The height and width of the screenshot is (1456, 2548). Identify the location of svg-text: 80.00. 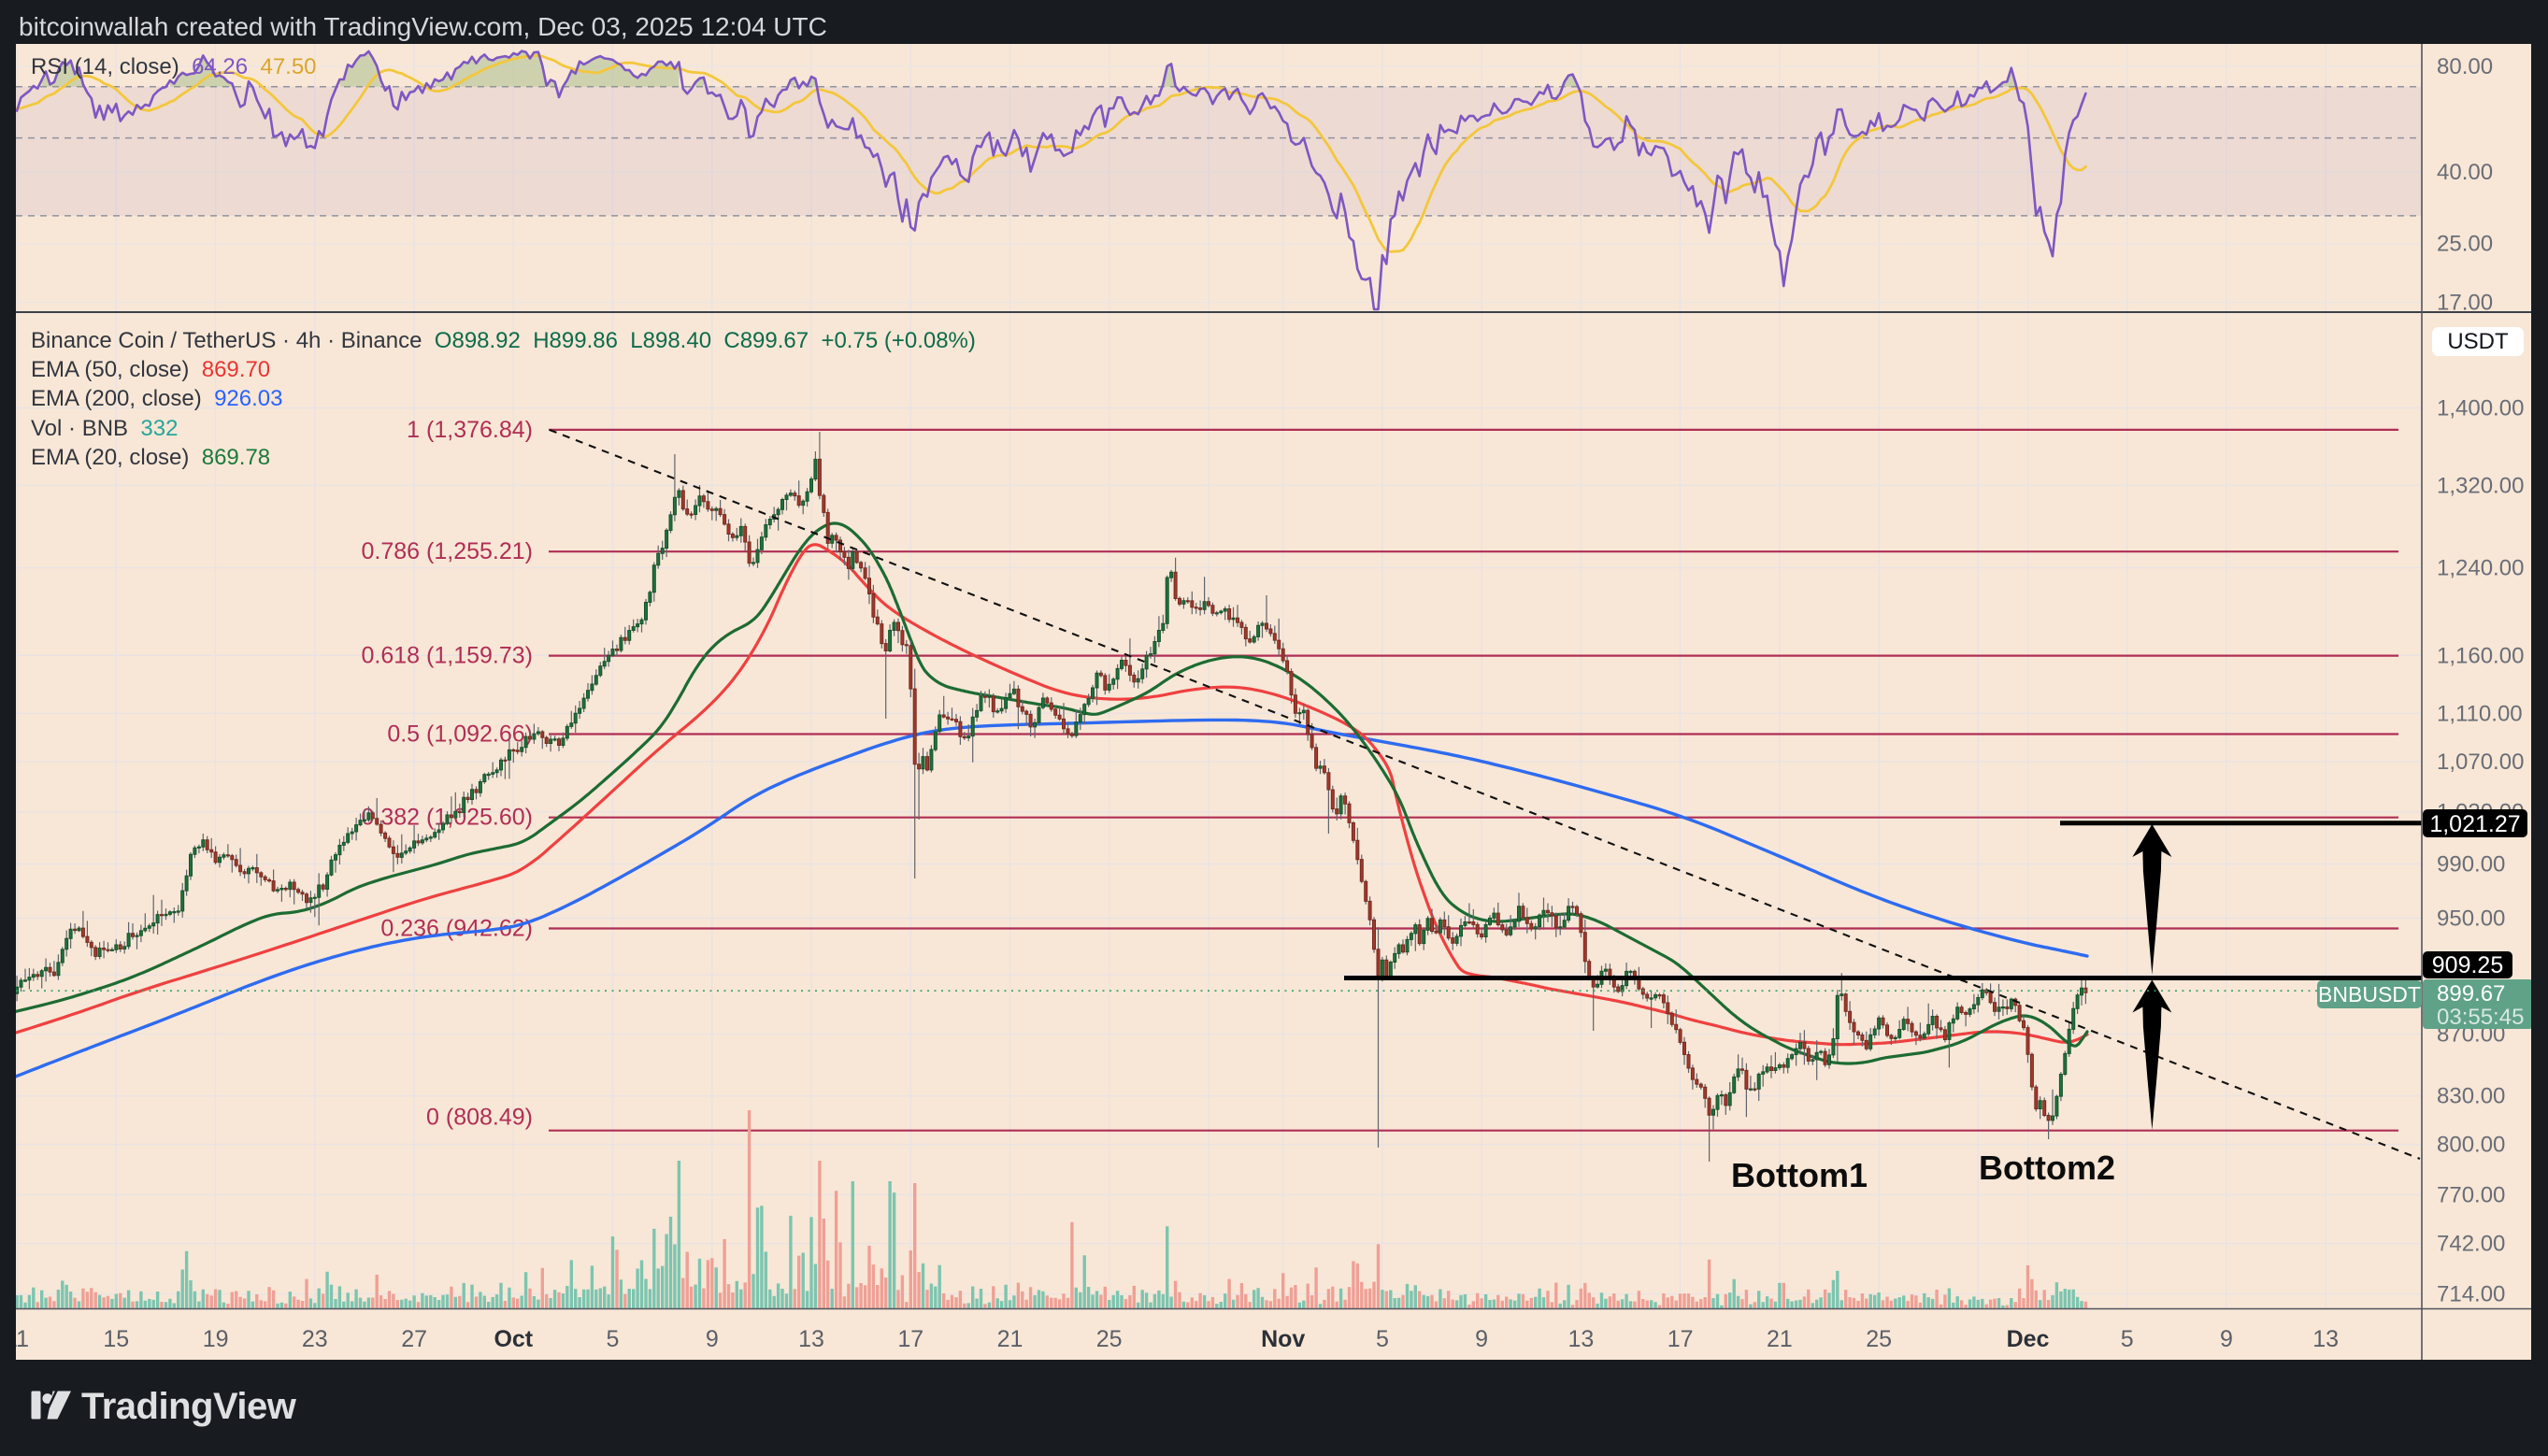
(2465, 66).